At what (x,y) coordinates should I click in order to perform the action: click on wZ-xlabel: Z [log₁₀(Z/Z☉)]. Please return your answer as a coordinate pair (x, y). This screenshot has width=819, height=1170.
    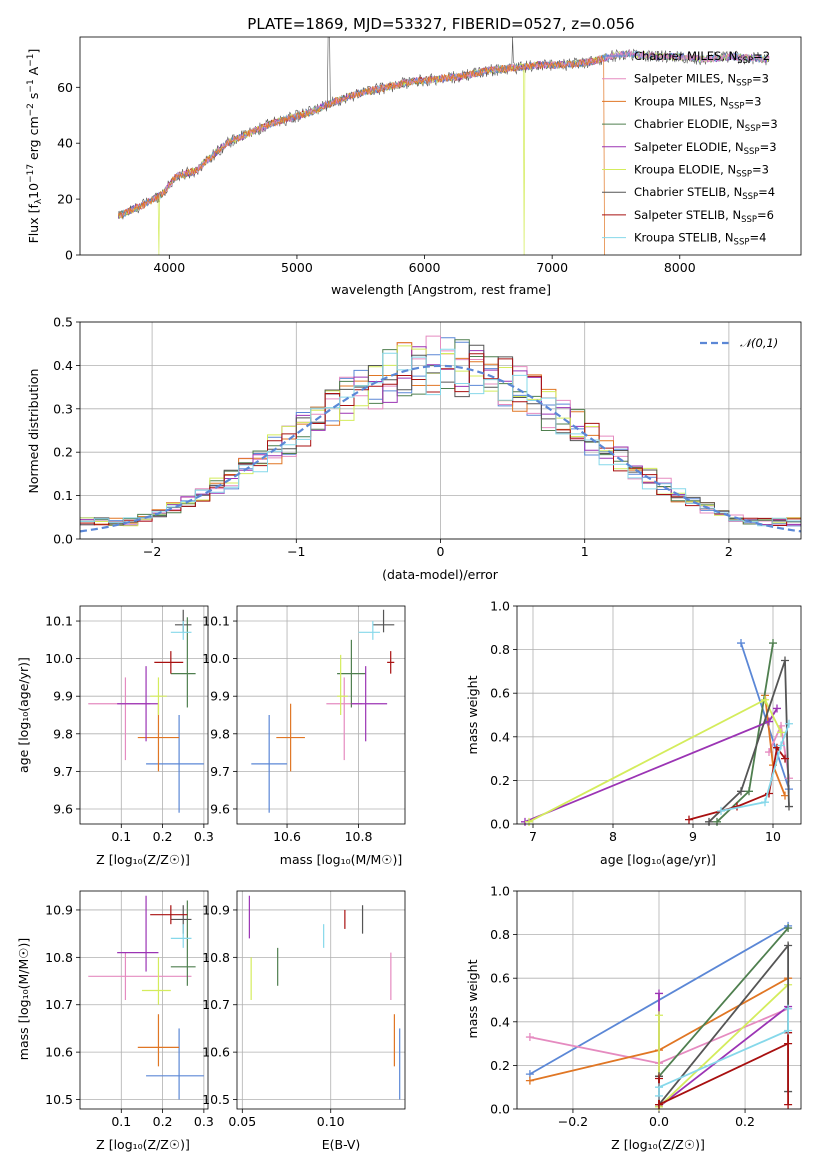
    Looking at the image, I should click on (658, 1144).